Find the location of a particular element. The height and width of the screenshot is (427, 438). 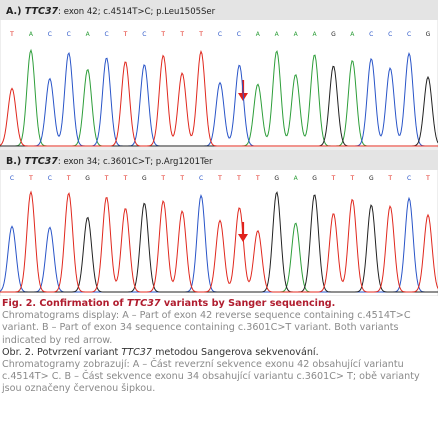

panel-a-header is located at coordinates (219, 10).